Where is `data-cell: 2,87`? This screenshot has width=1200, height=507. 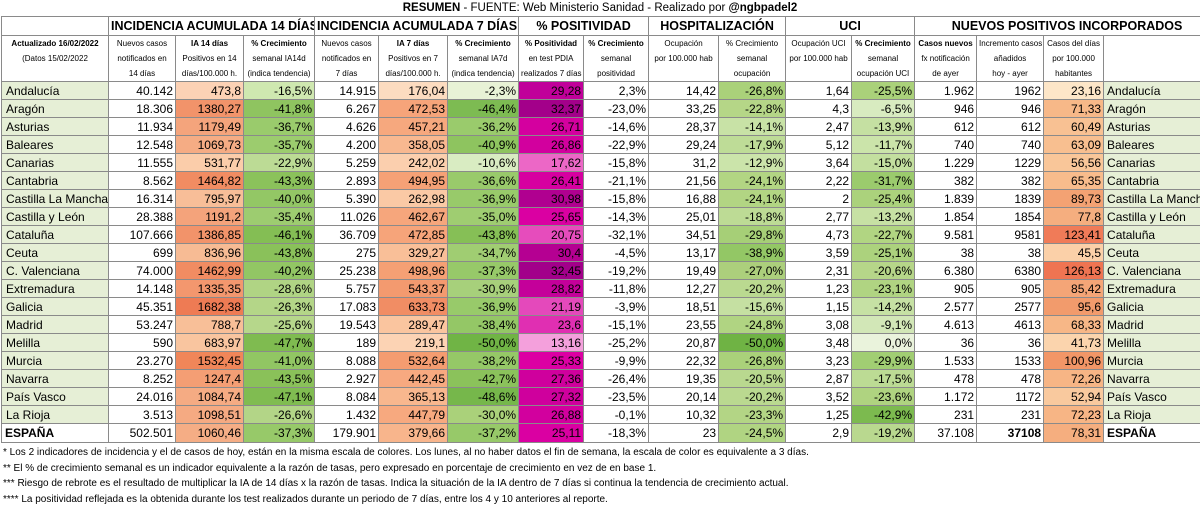
data-cell: 2,87 is located at coordinates (819, 379).